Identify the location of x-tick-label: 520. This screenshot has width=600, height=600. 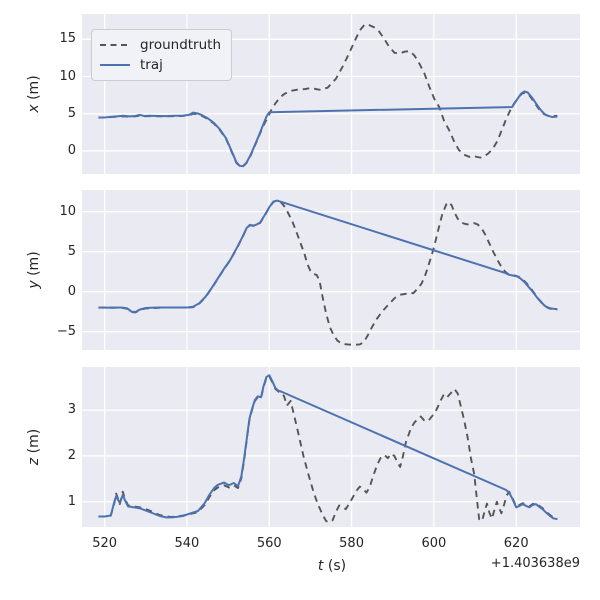
(105, 543).